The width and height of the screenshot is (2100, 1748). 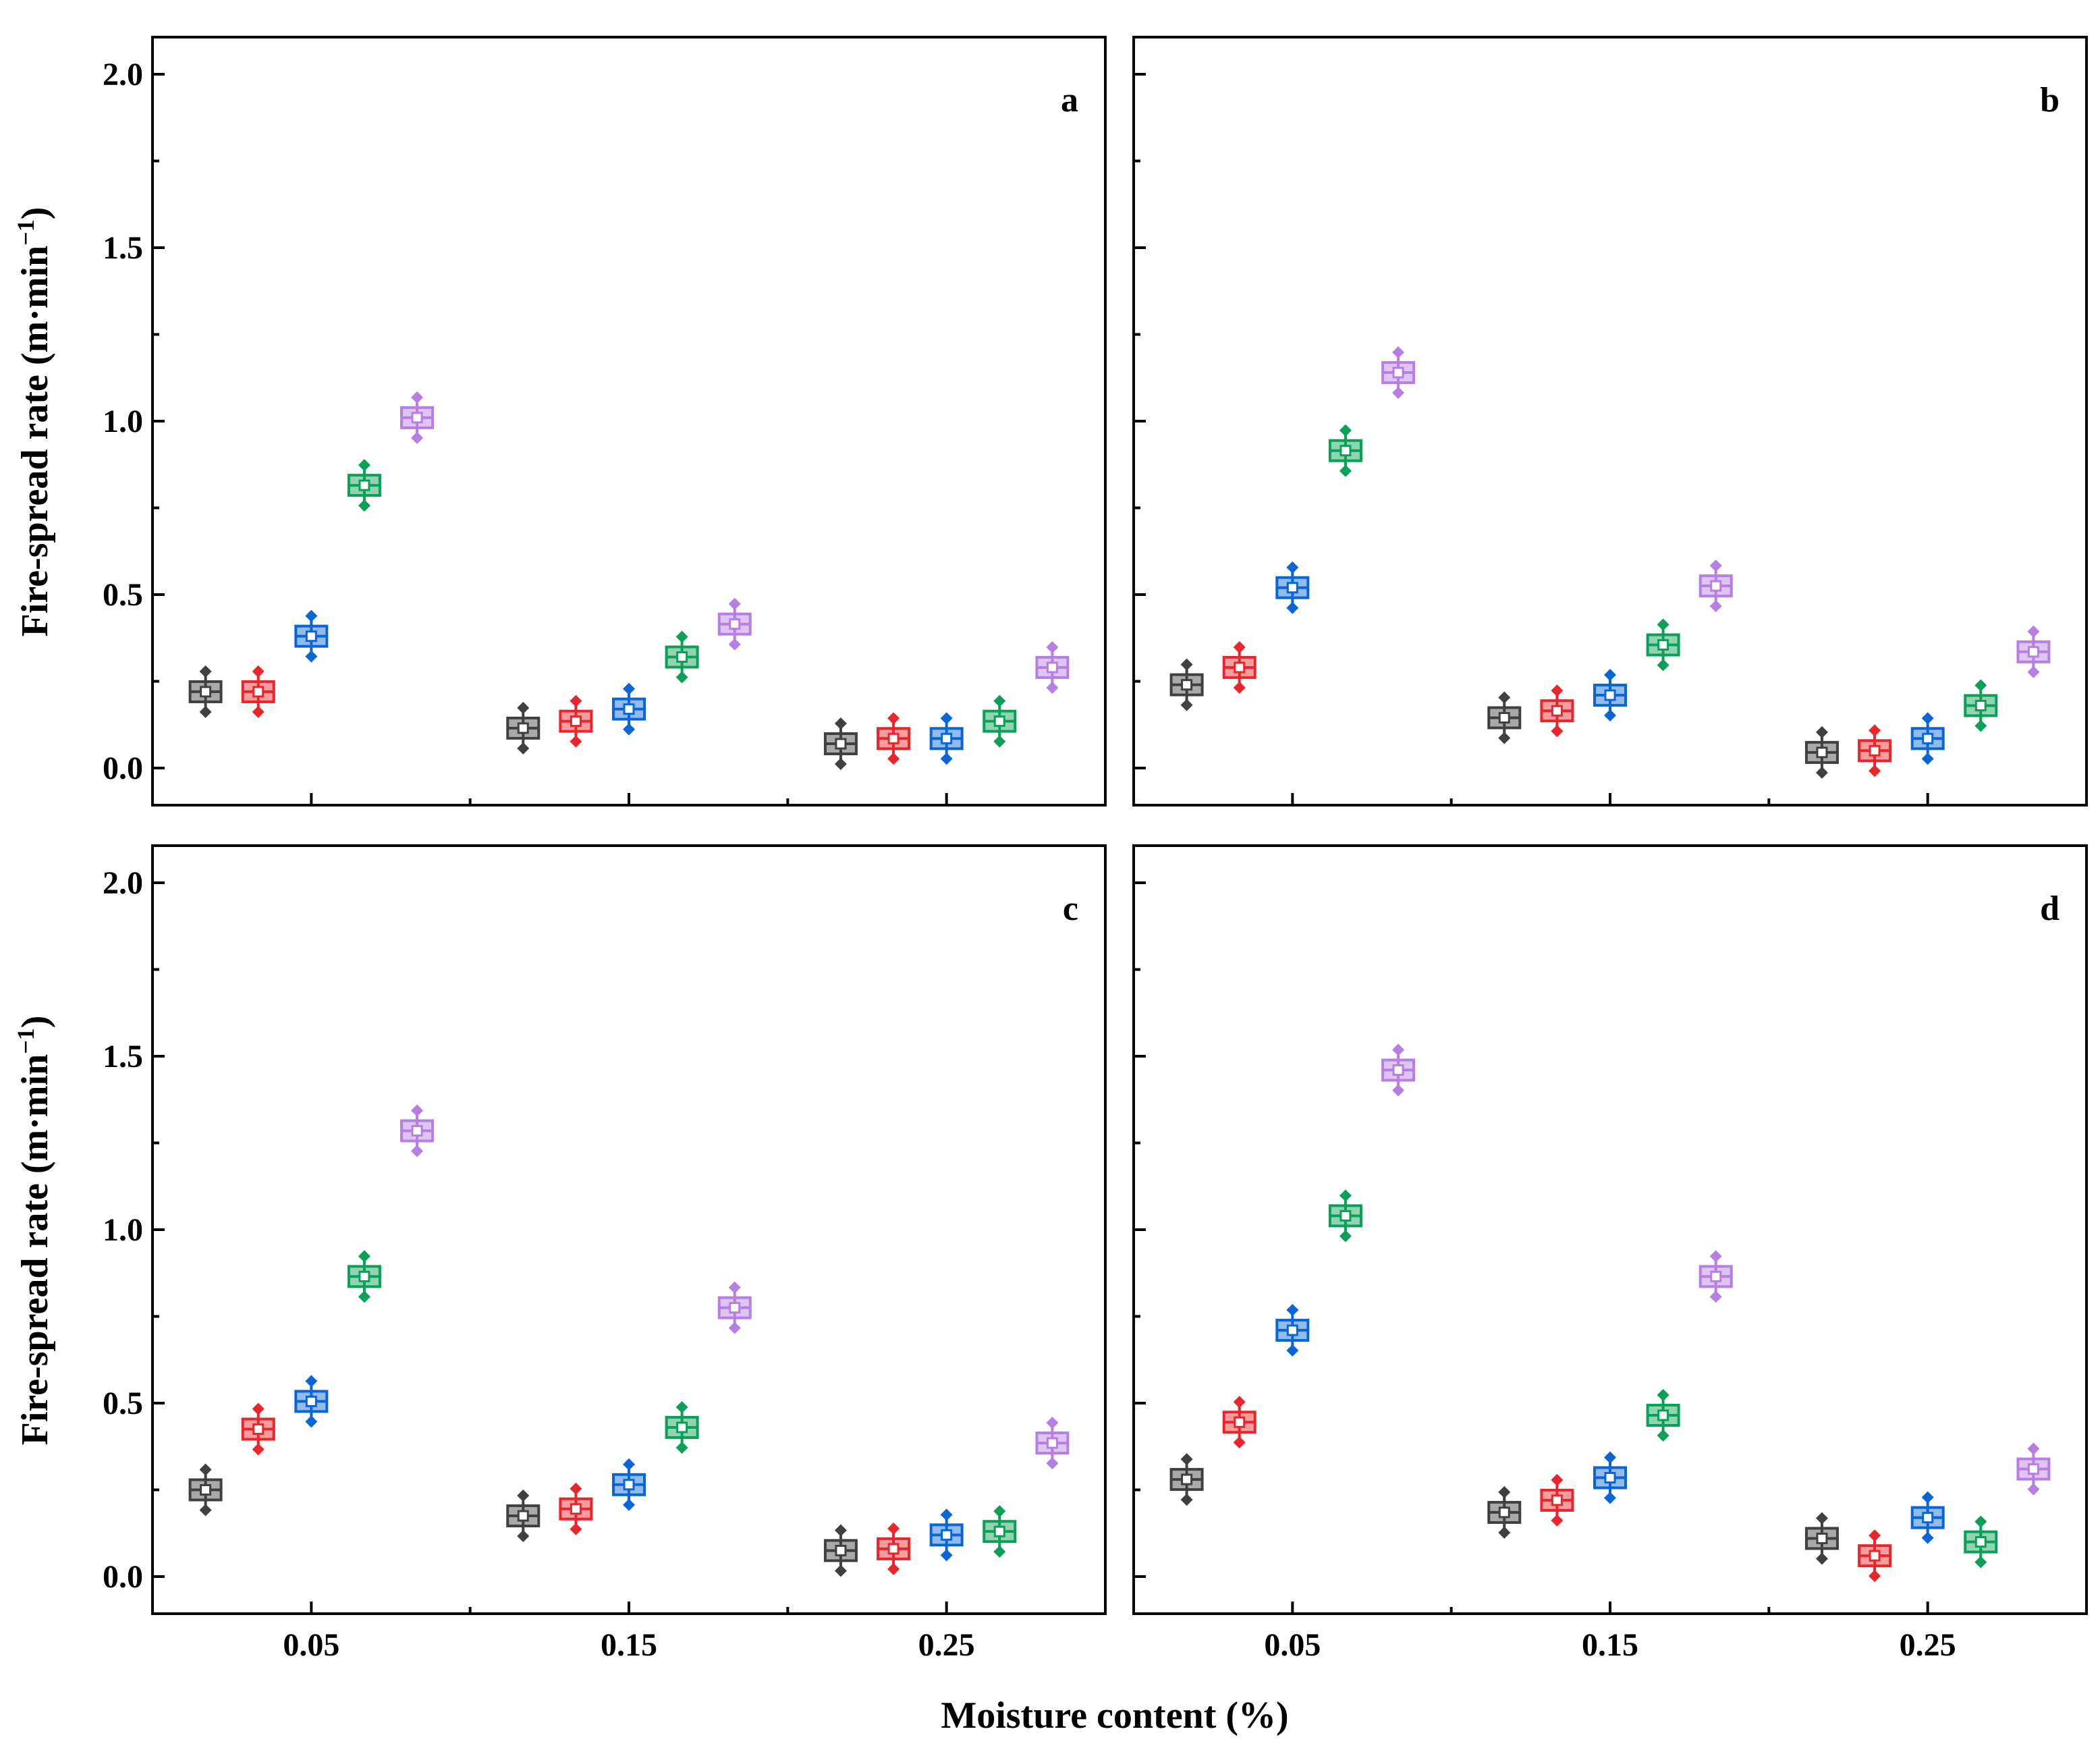 What do you see at coordinates (123, 883) in the screenshot?
I see `y-tick-label: 2.0` at bounding box center [123, 883].